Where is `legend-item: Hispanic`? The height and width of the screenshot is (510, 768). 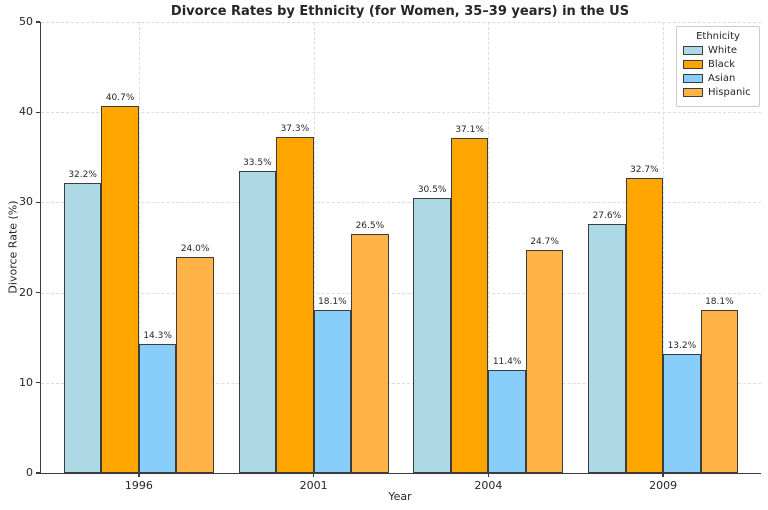 legend-item: Hispanic is located at coordinates (718, 92).